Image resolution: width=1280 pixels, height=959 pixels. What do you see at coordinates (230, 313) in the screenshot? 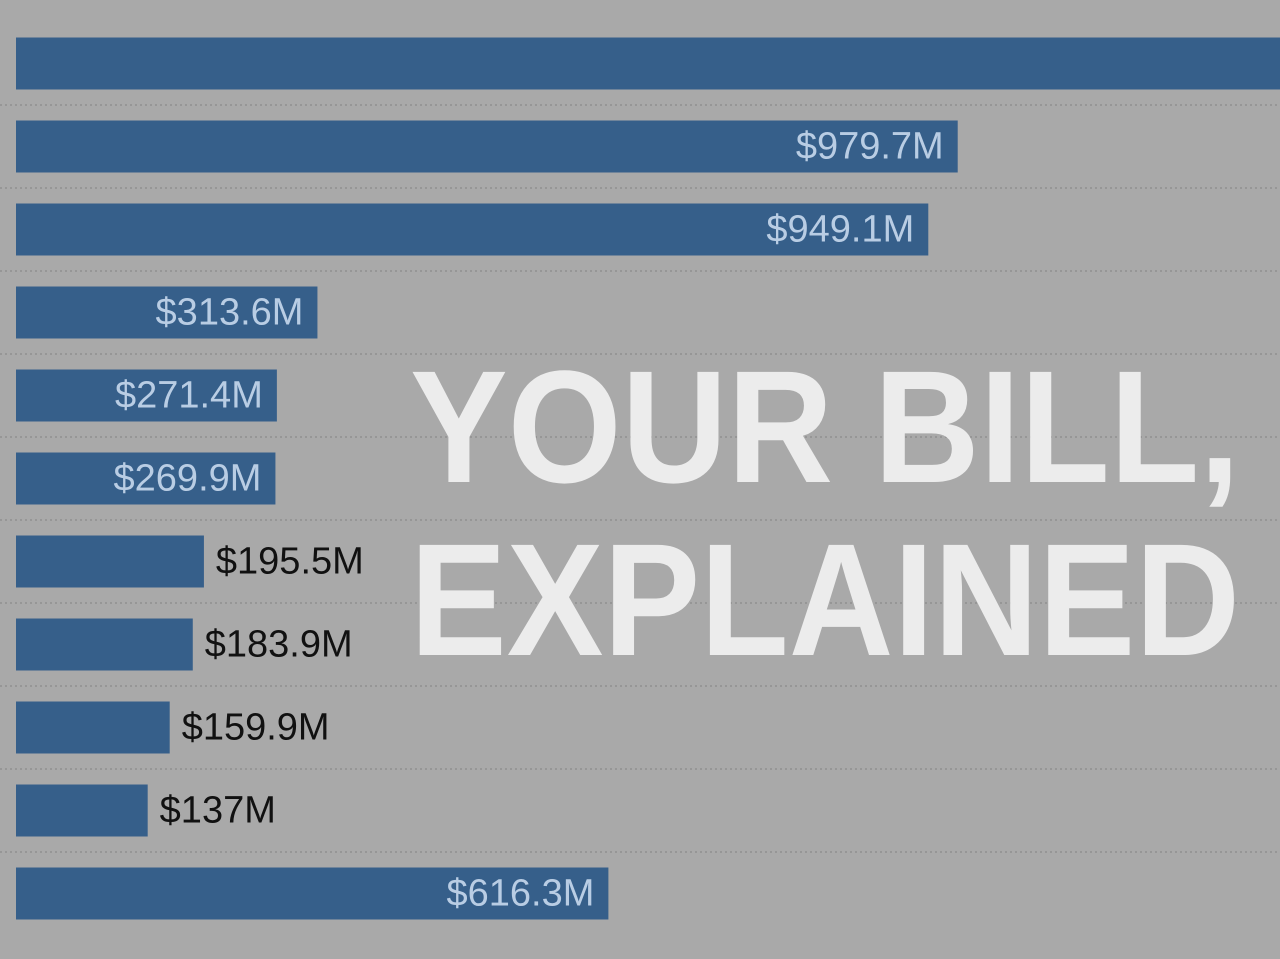
I see `value-label: $313.6M` at bounding box center [230, 313].